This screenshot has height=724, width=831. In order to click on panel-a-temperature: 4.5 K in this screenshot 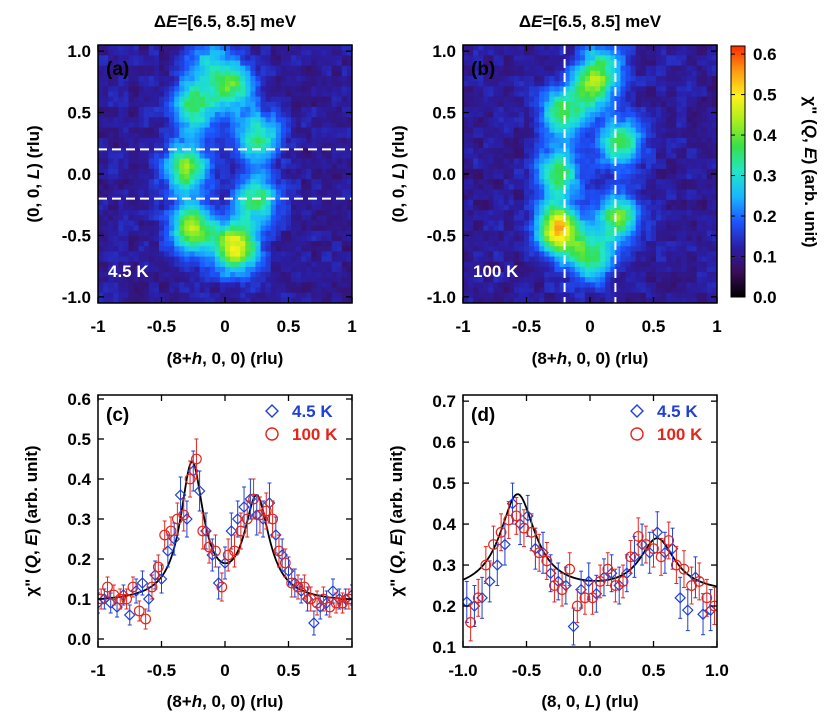, I will do `click(128, 271)`.